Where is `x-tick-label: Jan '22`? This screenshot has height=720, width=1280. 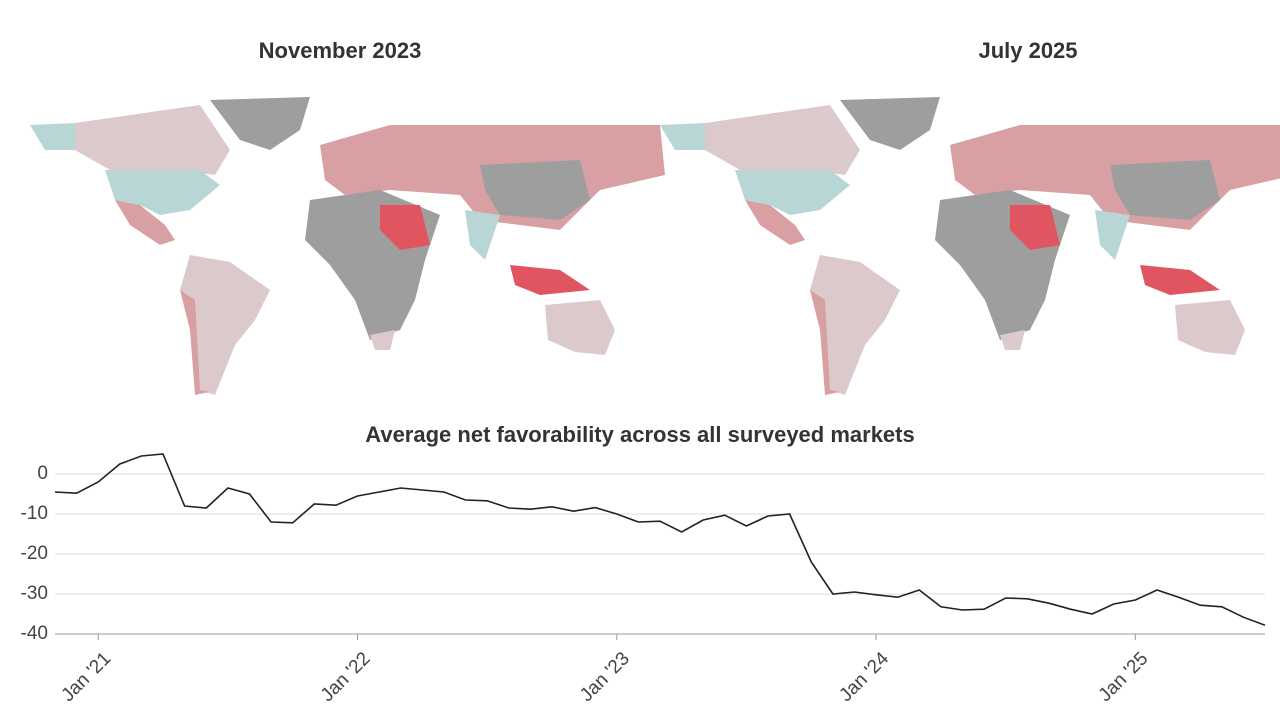 x-tick-label: Jan '22 is located at coordinates (346, 677).